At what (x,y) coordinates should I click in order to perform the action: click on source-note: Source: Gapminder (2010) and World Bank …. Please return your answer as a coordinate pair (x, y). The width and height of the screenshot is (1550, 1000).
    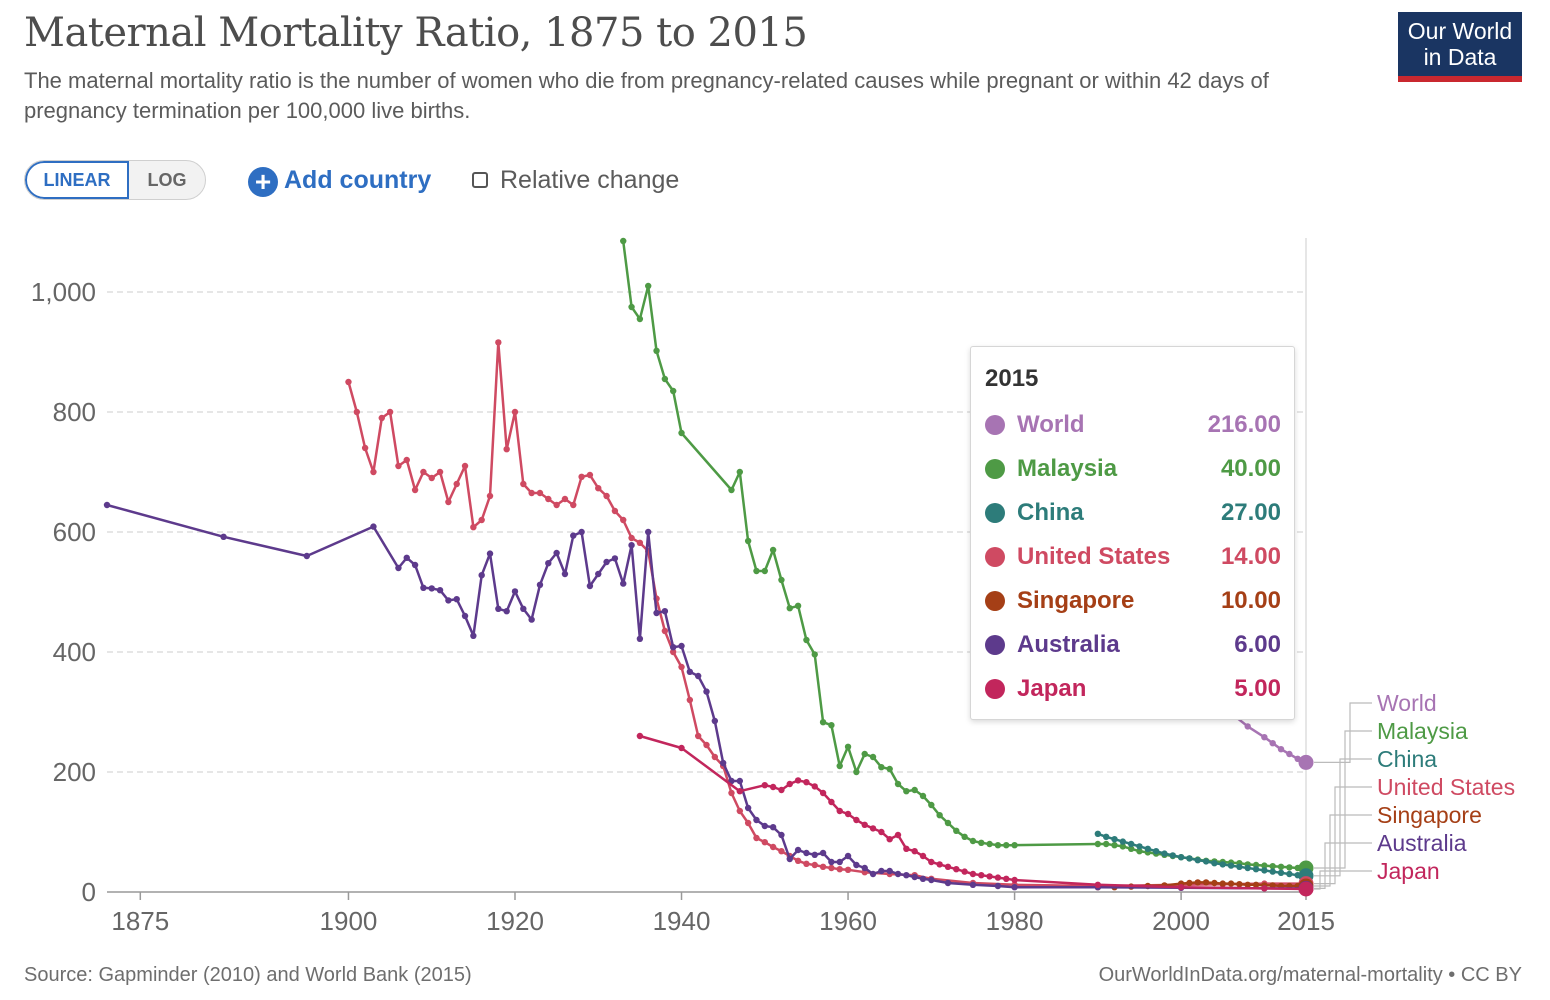
    Looking at the image, I should click on (248, 975).